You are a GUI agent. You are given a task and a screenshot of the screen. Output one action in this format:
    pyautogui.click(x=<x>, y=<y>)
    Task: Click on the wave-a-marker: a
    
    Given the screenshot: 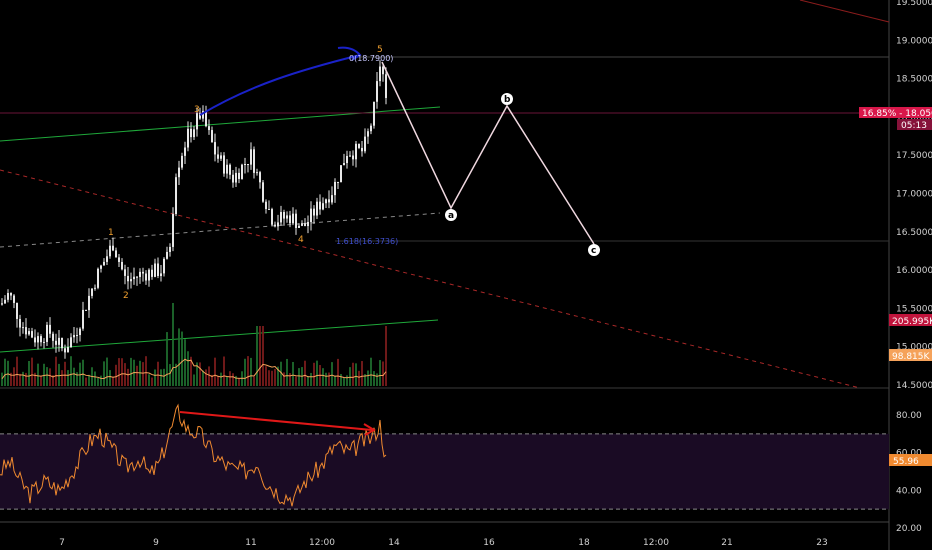 What is the action you would take?
    pyautogui.click(x=451, y=215)
    